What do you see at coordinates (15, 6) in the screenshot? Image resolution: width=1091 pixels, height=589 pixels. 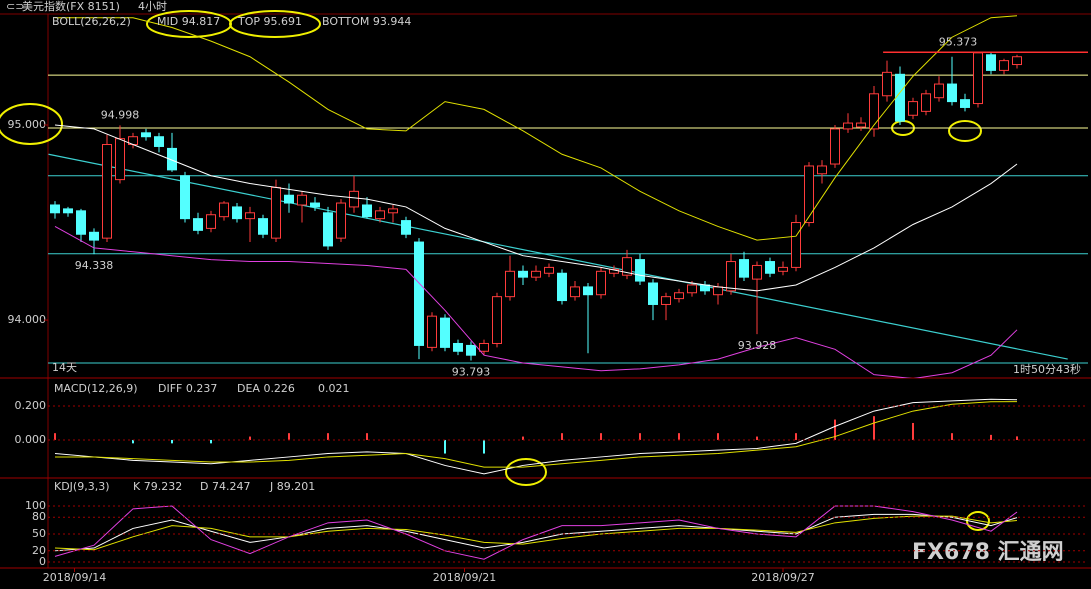 I see `back-icon: ⊂⊃` at bounding box center [15, 6].